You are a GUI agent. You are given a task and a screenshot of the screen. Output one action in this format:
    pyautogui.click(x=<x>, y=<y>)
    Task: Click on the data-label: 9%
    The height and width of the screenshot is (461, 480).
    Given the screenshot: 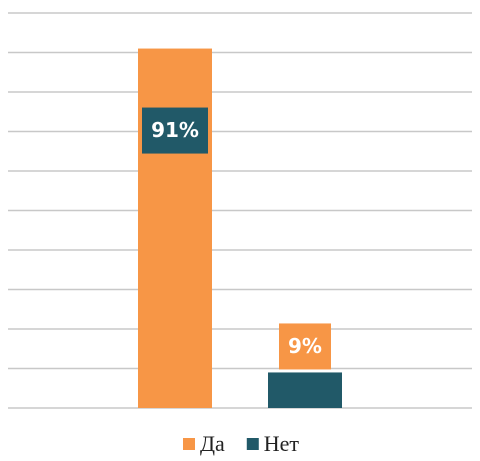 What is the action you would take?
    pyautogui.click(x=305, y=346)
    